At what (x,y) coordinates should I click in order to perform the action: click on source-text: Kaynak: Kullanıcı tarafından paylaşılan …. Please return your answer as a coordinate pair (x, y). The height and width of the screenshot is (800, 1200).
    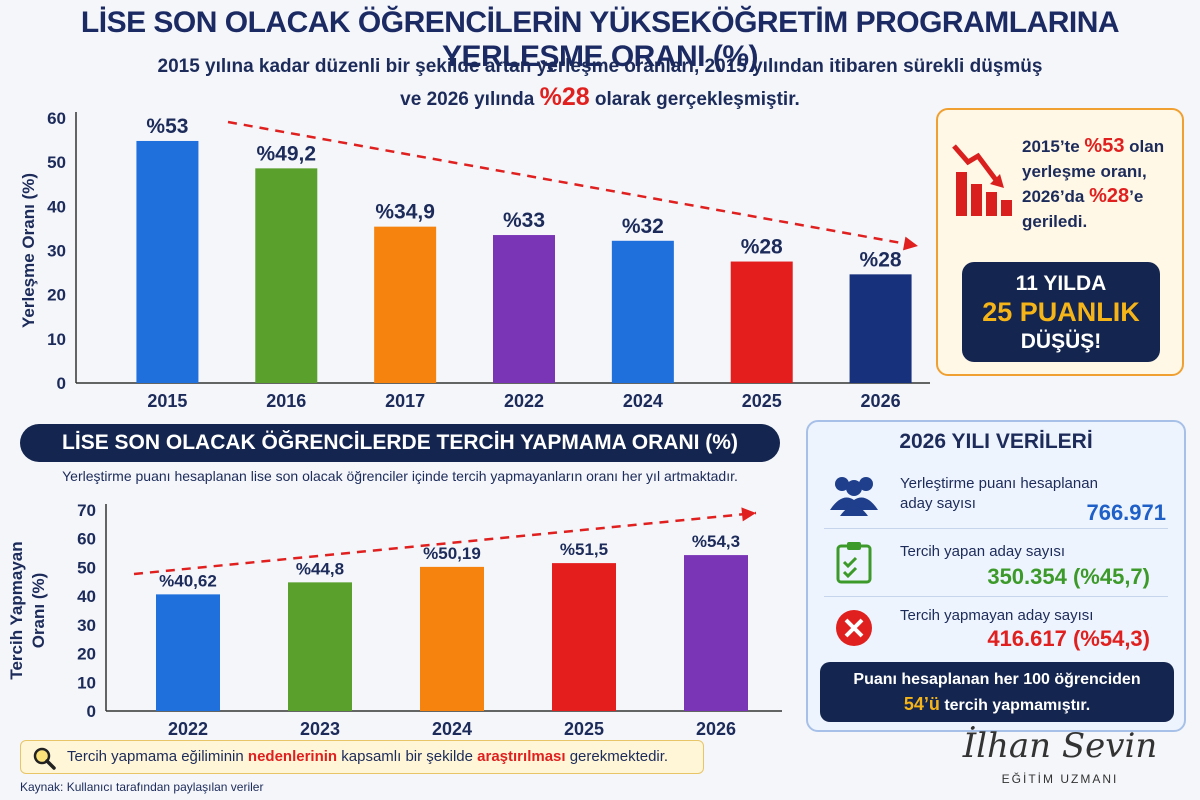
    Looking at the image, I should click on (142, 787).